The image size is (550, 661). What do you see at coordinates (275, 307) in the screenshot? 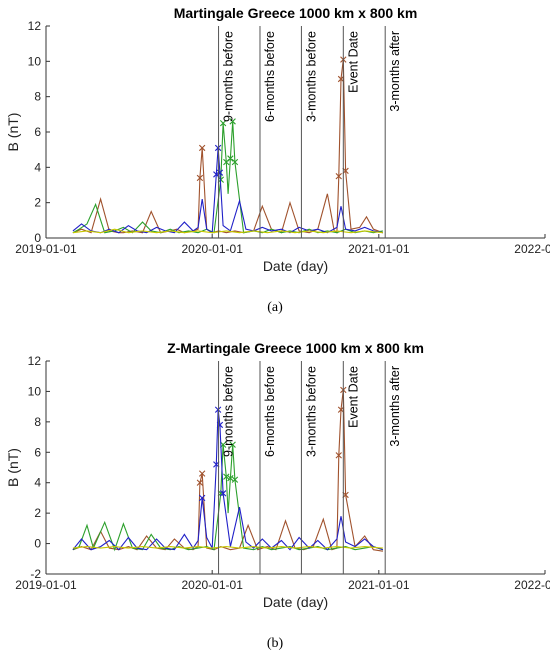
I see `caption-a: (a)` at bounding box center [275, 307].